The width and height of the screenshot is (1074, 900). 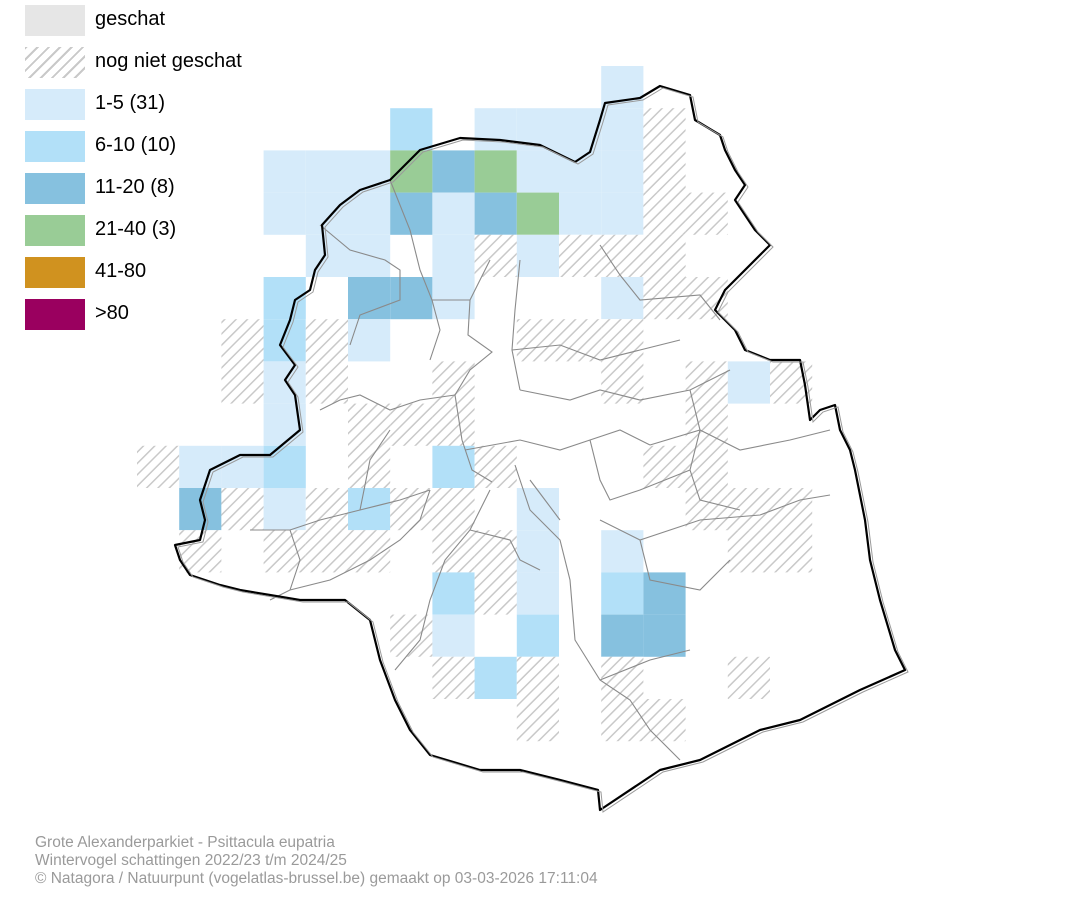 What do you see at coordinates (242, 509) in the screenshot?
I see `grid-cell-C11` at bounding box center [242, 509].